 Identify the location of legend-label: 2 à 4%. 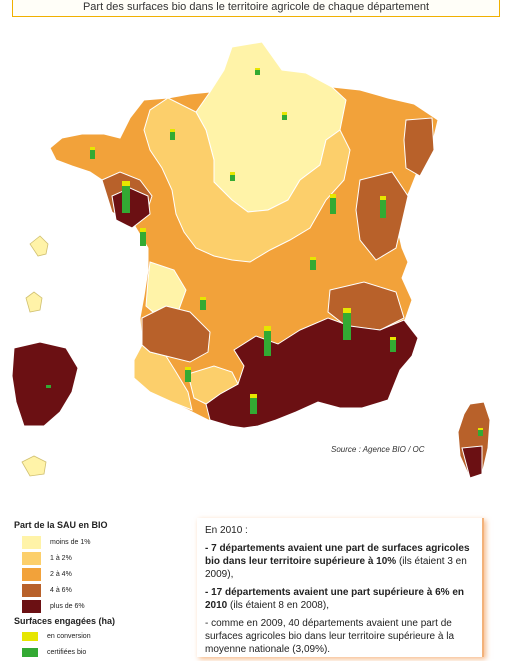
(61, 574).